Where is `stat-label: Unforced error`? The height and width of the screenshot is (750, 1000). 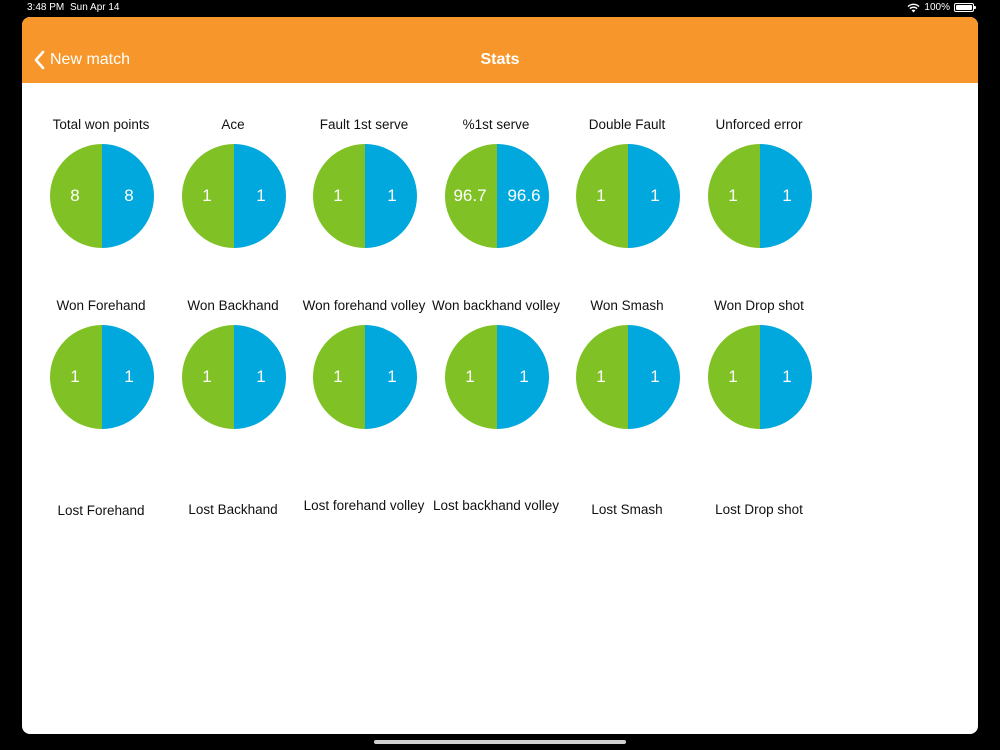 stat-label: Unforced error is located at coordinates (759, 124).